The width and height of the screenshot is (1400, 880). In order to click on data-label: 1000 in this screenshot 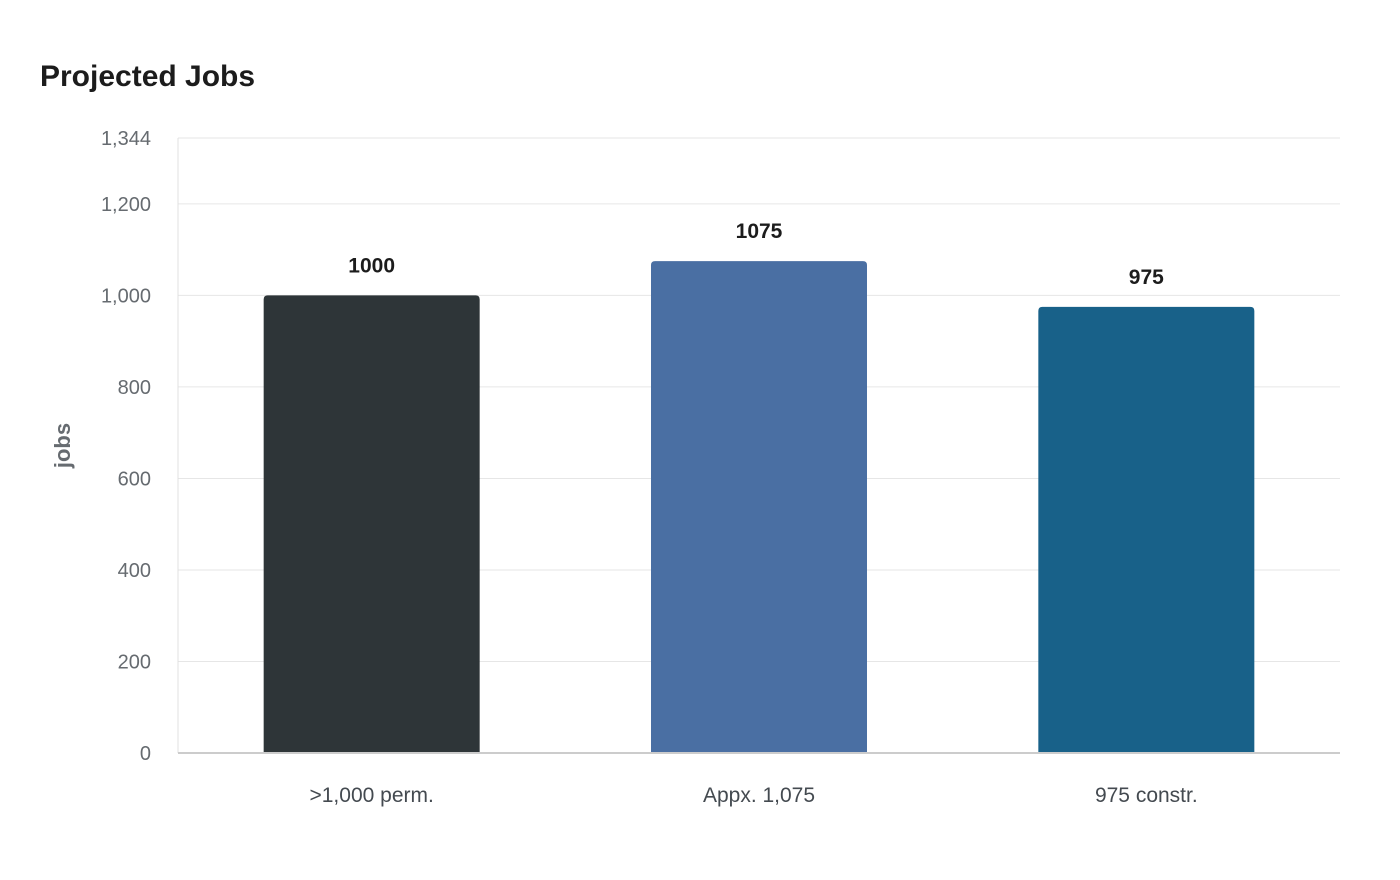, I will do `click(371, 265)`.